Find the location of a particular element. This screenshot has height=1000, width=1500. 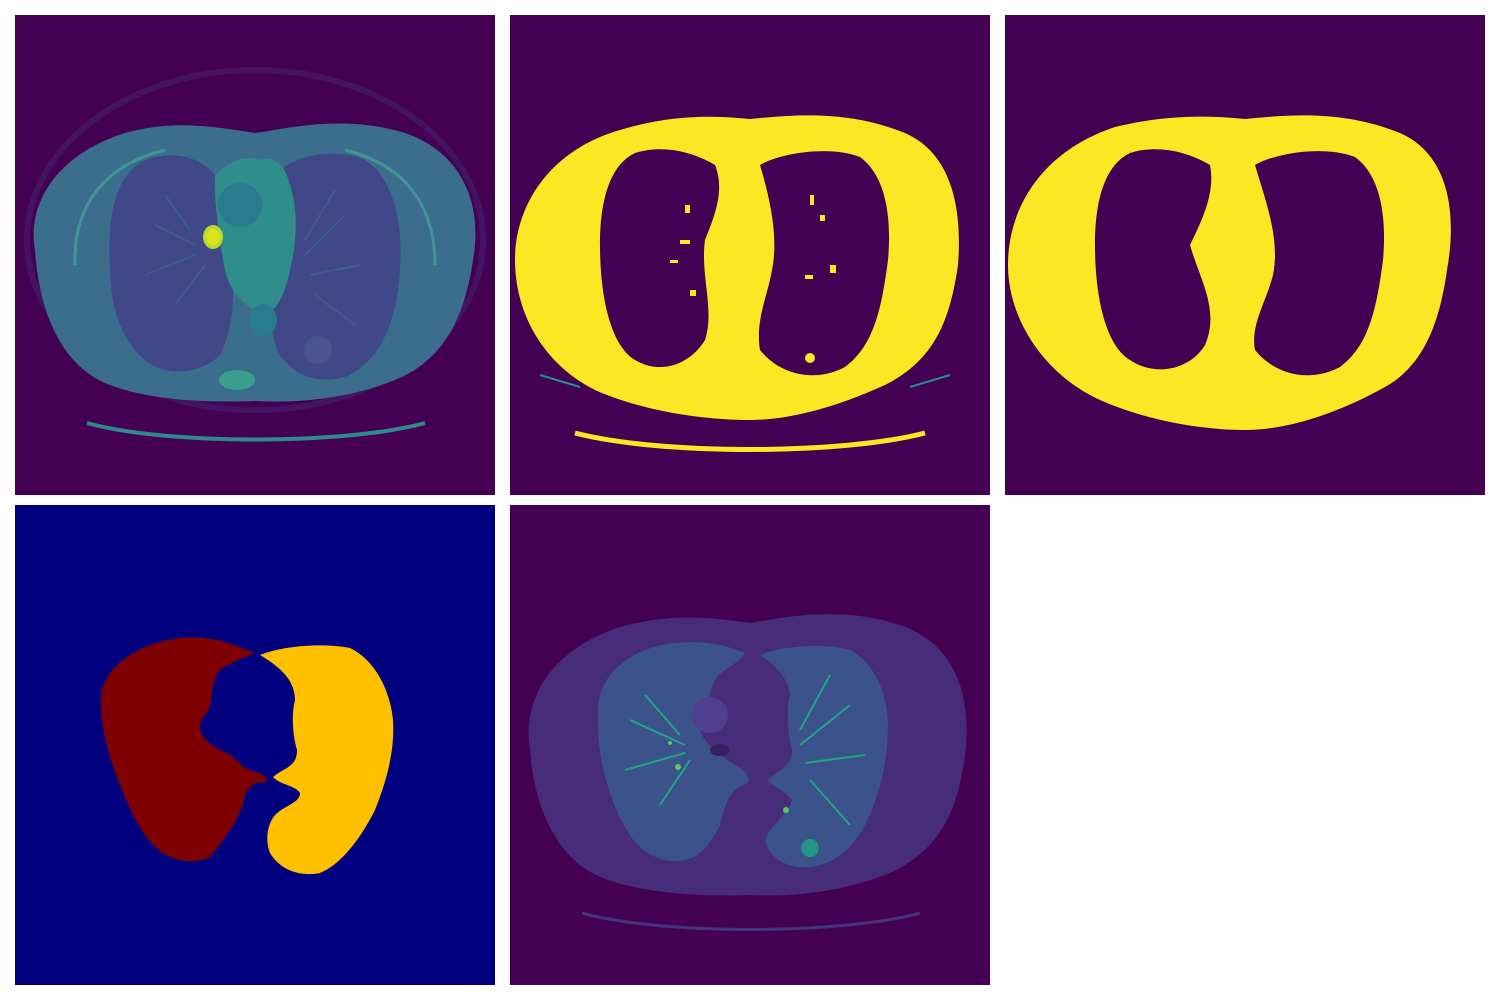

left-lung-region is located at coordinates (327, 760).